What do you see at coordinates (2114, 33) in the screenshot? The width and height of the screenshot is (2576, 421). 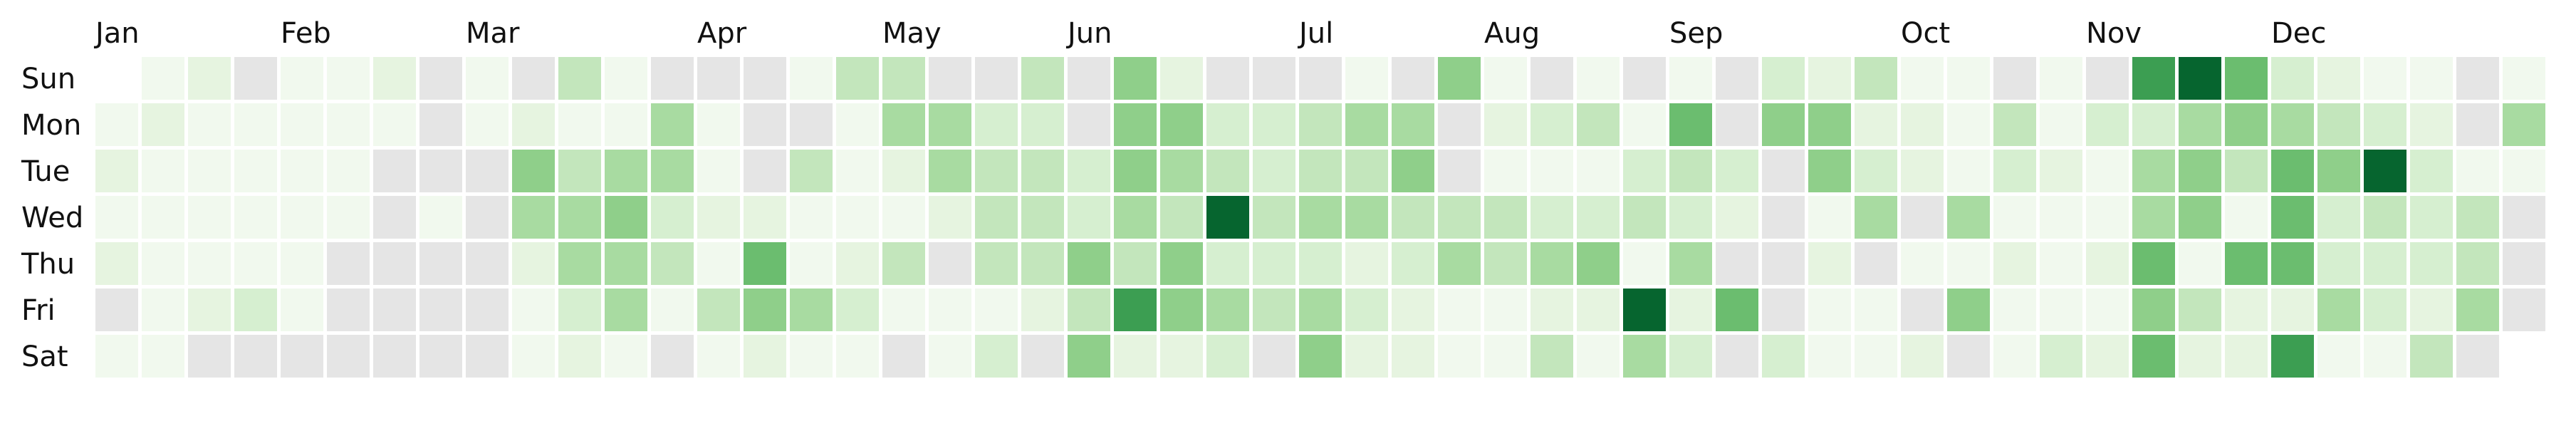 I see `month-label: Nov` at bounding box center [2114, 33].